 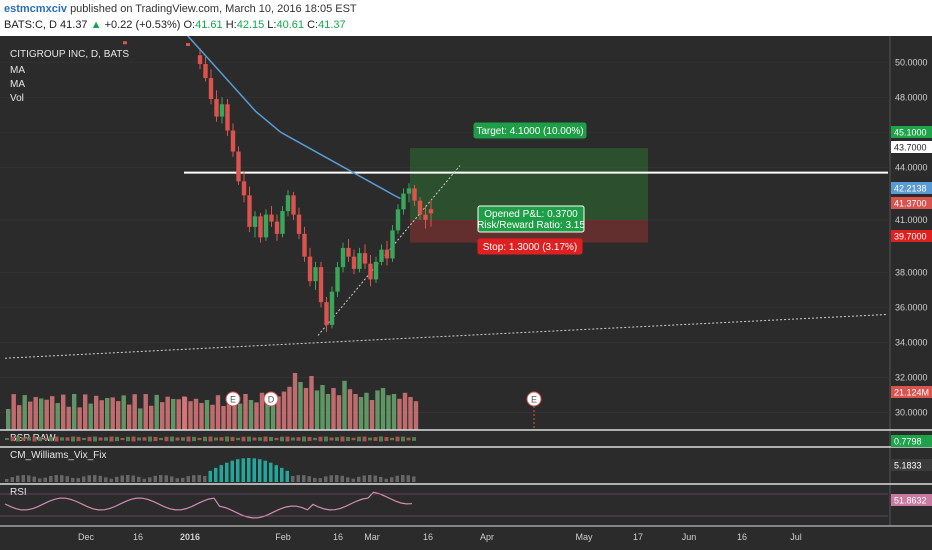 I want to click on price-tick-label: 36.0000, so click(x=911, y=307).